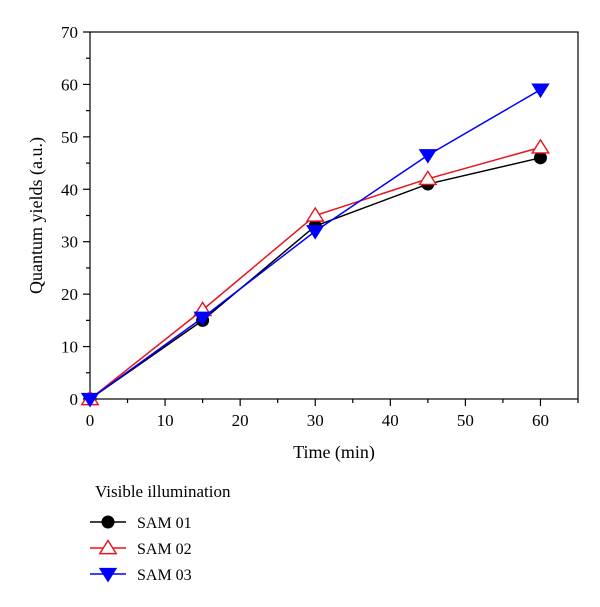 This screenshot has width=600, height=607. What do you see at coordinates (465, 420) in the screenshot?
I see `x-tick-label: 50` at bounding box center [465, 420].